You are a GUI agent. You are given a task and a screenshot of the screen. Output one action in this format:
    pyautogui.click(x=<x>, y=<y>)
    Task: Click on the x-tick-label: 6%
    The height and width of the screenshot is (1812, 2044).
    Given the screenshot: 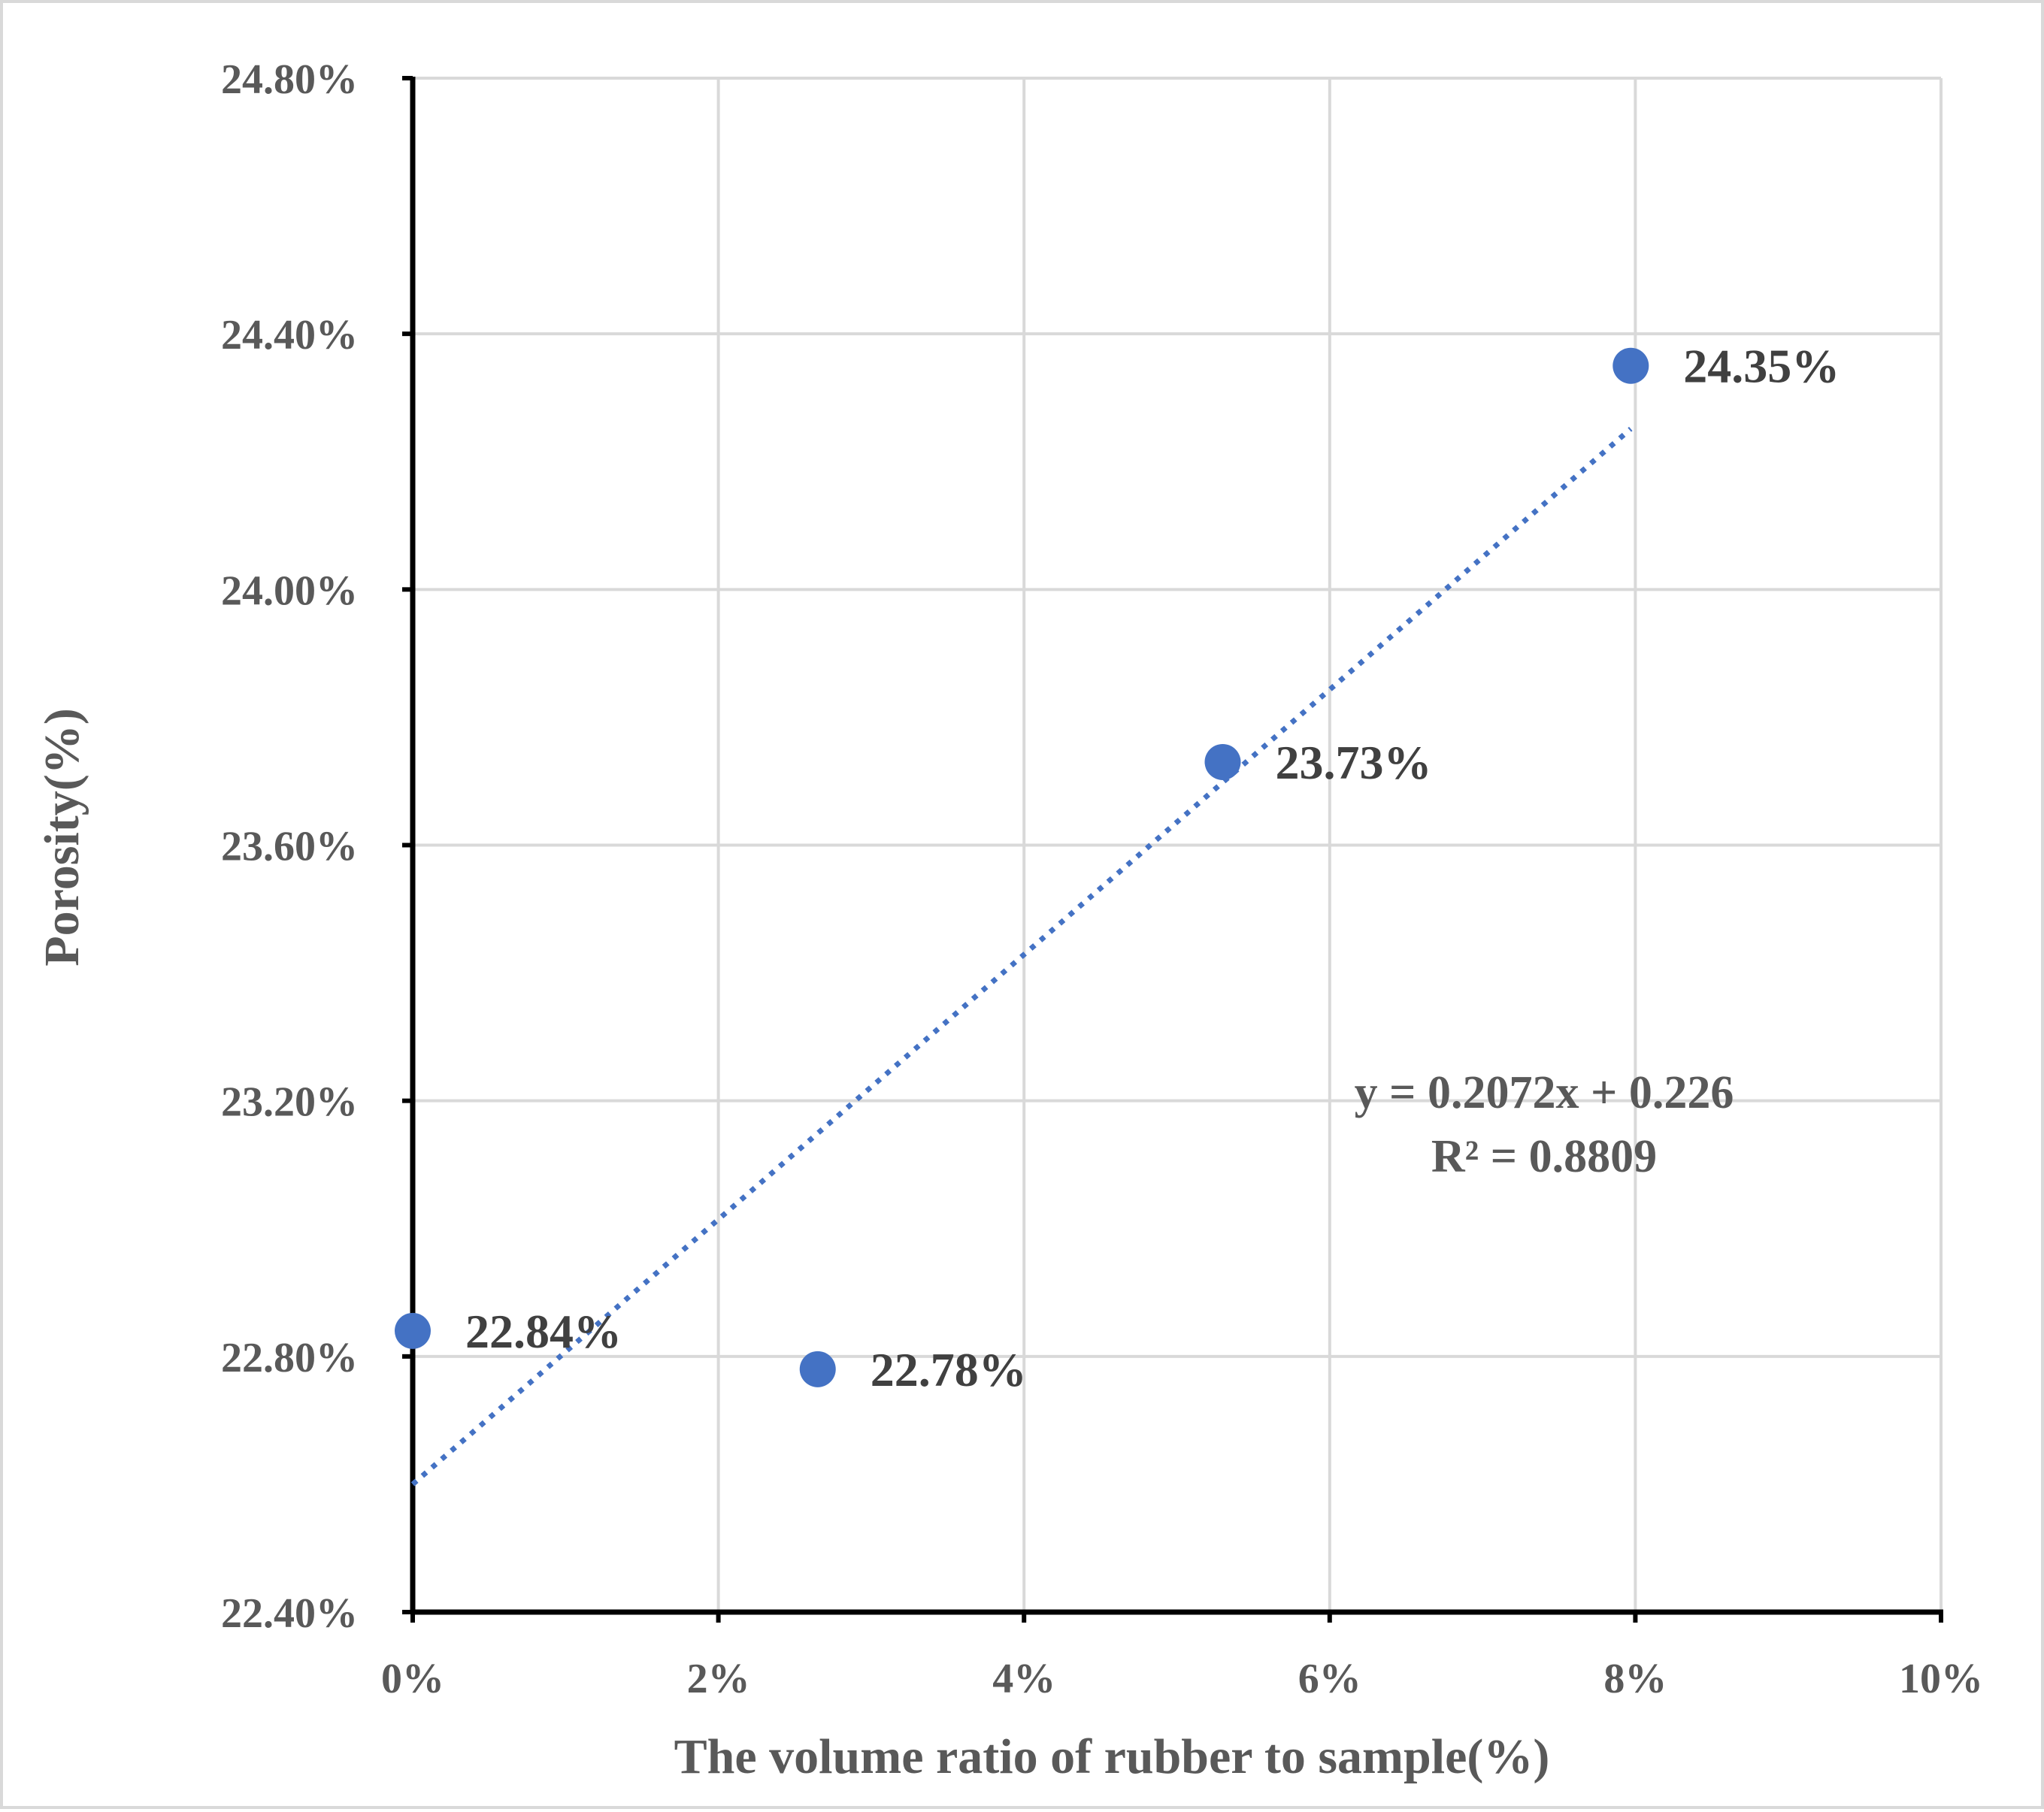 What is the action you would take?
    pyautogui.click(x=1329, y=1679)
    